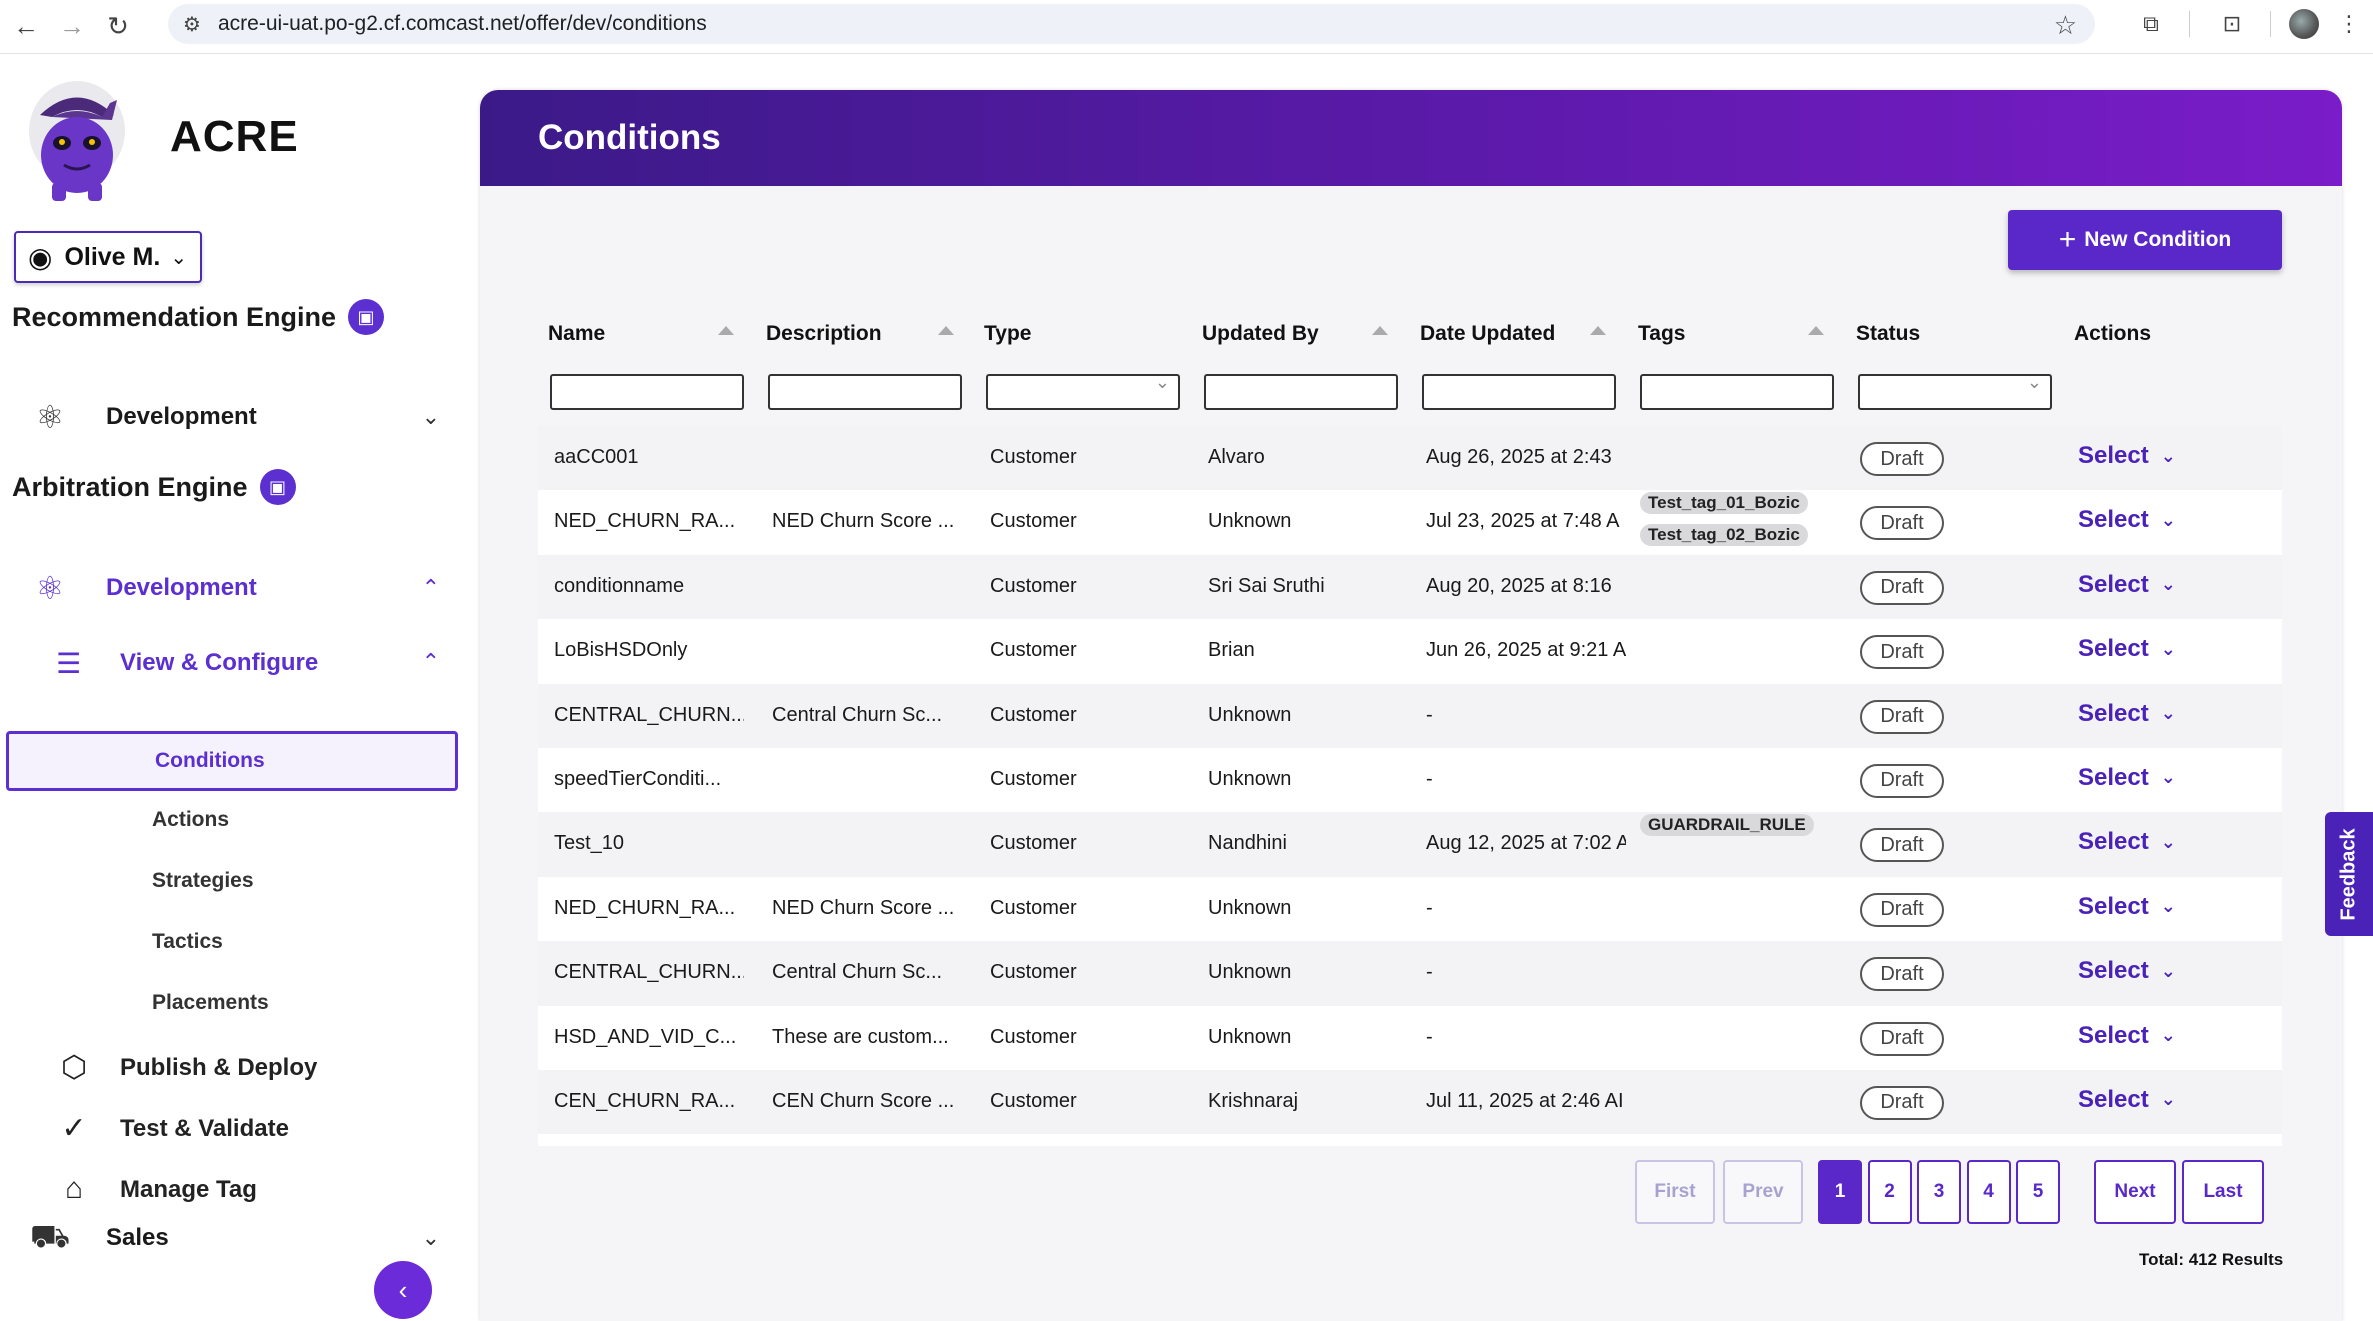 Image resolution: width=2373 pixels, height=1321 pixels. Describe the element at coordinates (219, 662) in the screenshot. I see `nav-label: View & Configure` at that location.